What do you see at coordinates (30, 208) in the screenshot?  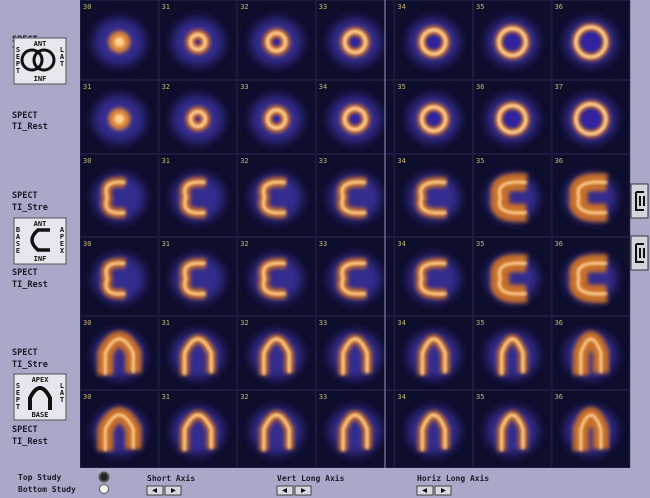 I see `study-label: TI_Stre` at bounding box center [30, 208].